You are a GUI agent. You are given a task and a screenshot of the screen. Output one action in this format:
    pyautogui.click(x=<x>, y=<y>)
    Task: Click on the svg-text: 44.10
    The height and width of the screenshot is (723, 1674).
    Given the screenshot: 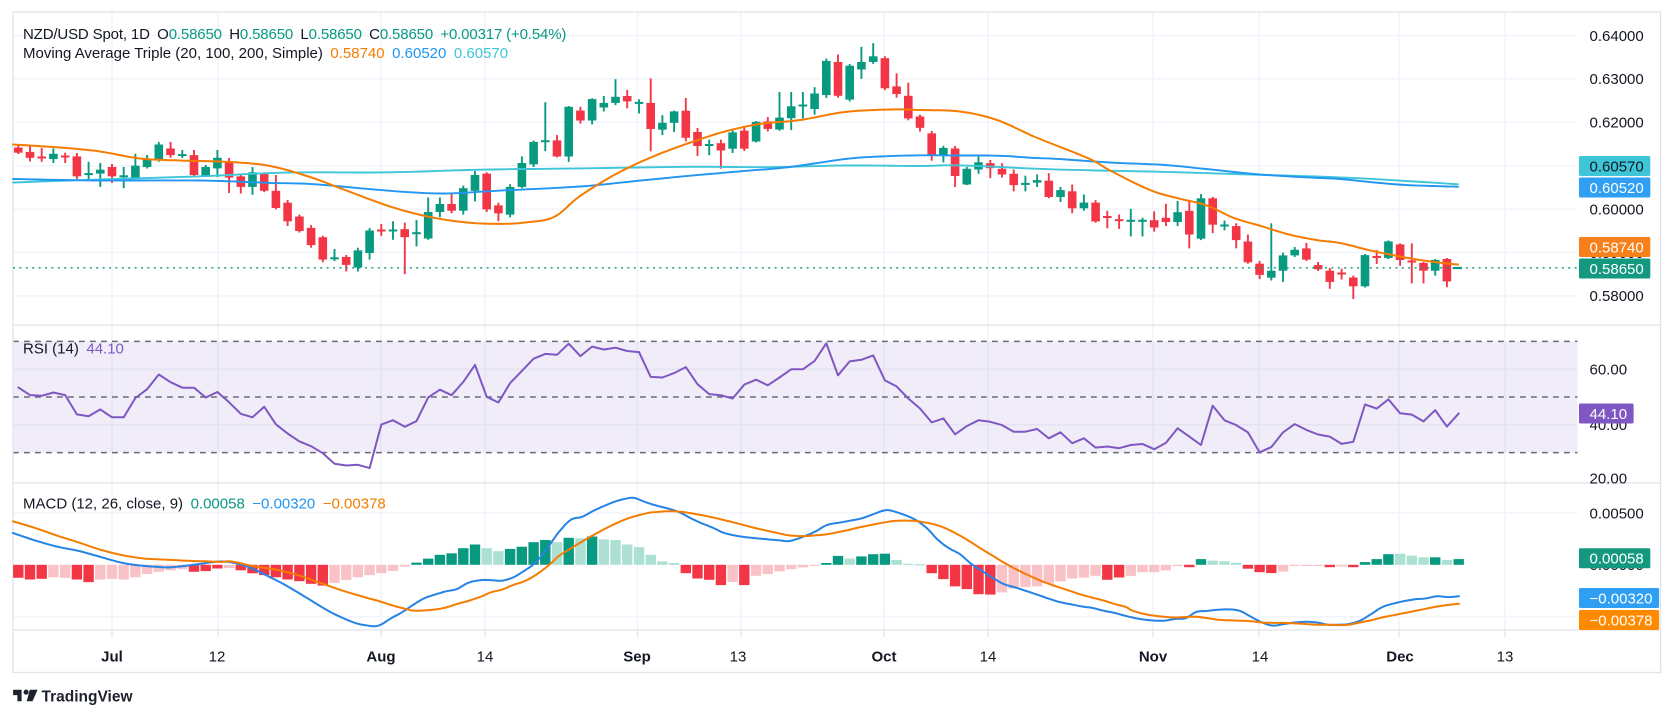 What is the action you would take?
    pyautogui.click(x=1609, y=414)
    